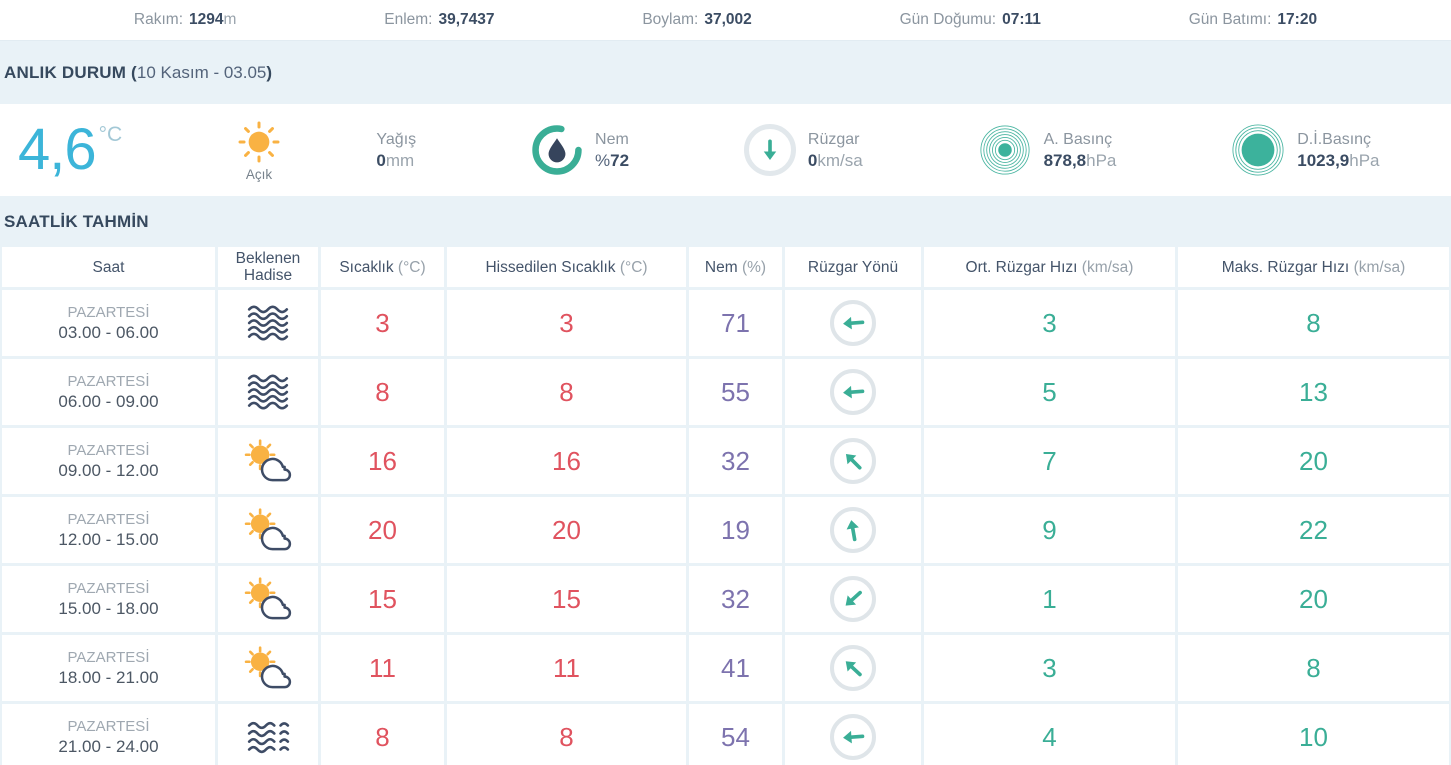 The height and width of the screenshot is (765, 1451). What do you see at coordinates (1313, 734) in the screenshot?
I see `max-wind-speed-cell: 10` at bounding box center [1313, 734].